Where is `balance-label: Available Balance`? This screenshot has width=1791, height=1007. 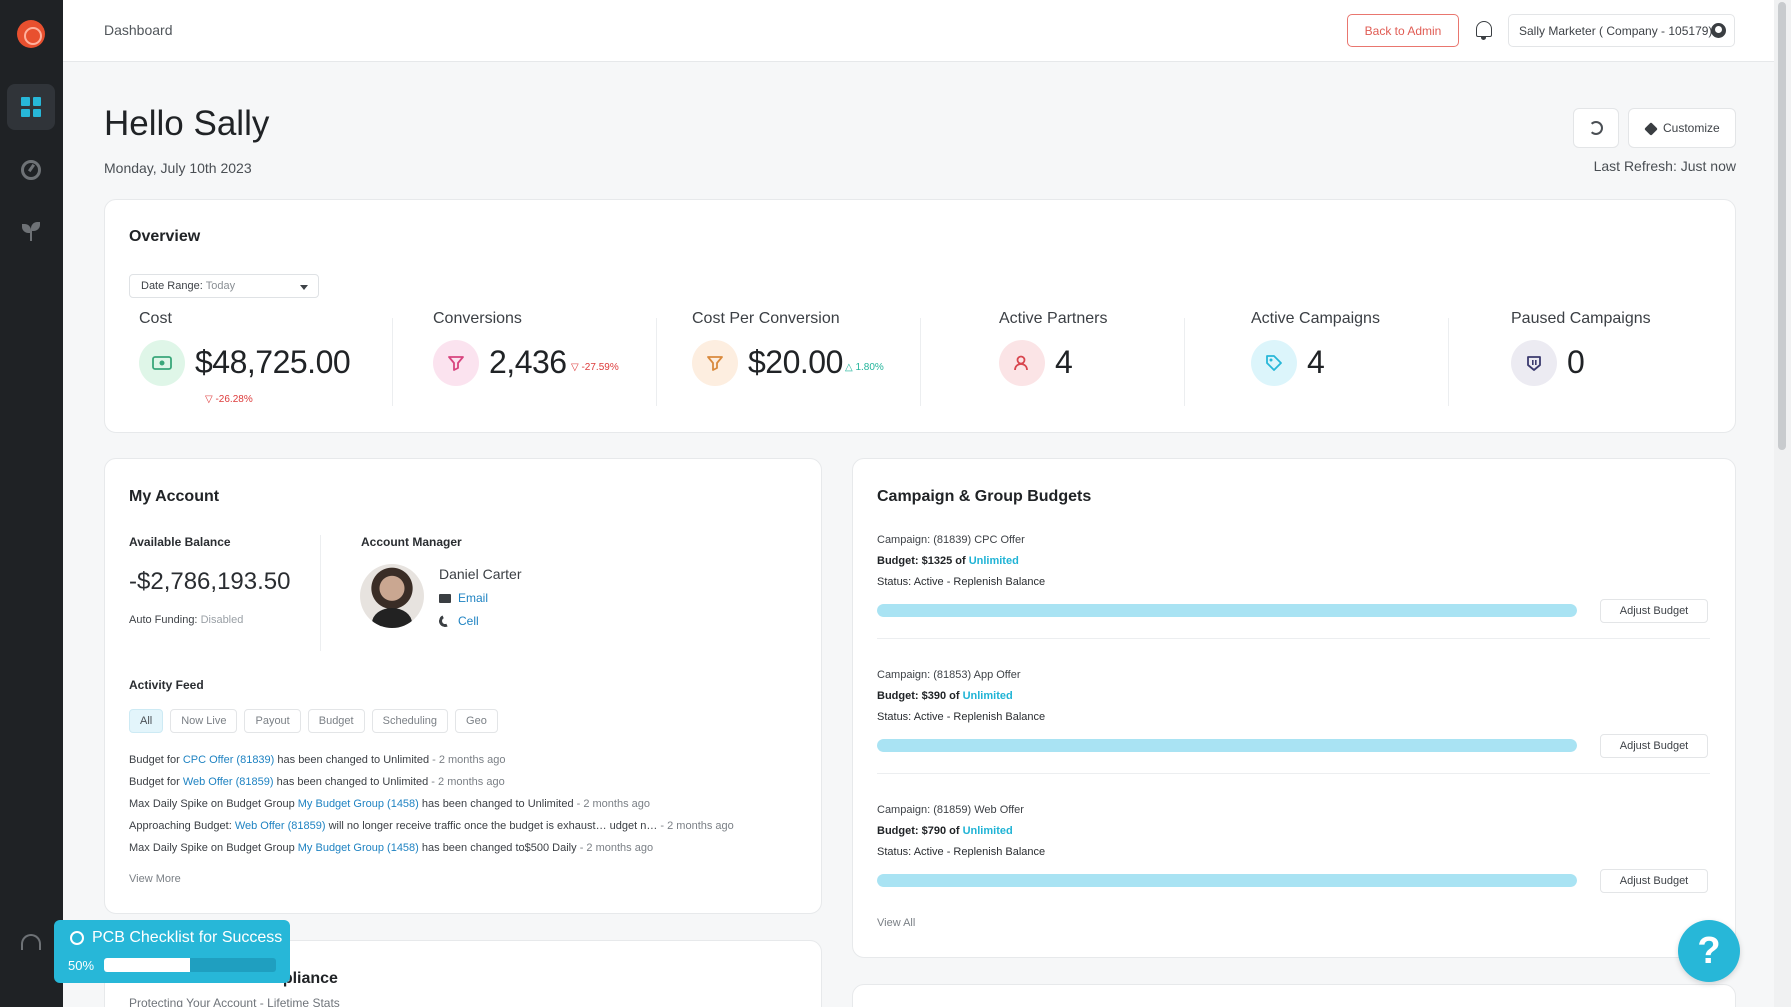 balance-label: Available Balance is located at coordinates (180, 542).